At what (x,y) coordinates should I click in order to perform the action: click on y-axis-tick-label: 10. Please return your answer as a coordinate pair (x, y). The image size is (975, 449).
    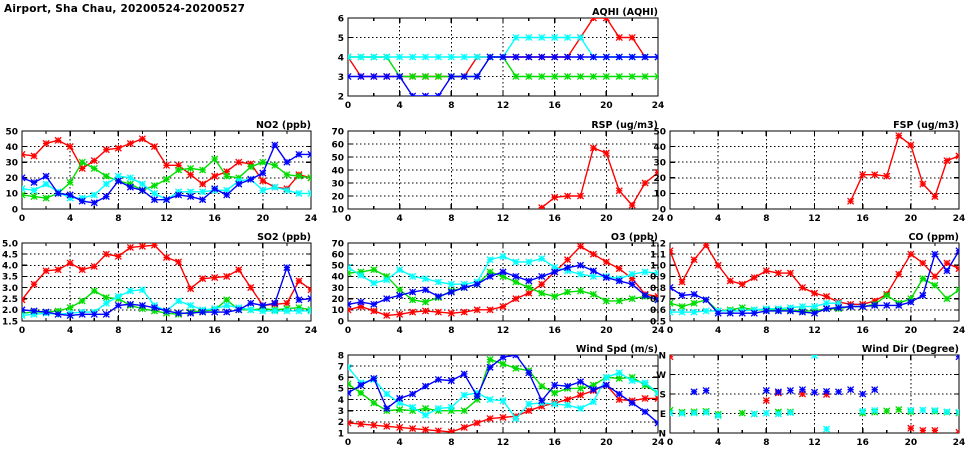
    Looking at the image, I should click on (11, 195).